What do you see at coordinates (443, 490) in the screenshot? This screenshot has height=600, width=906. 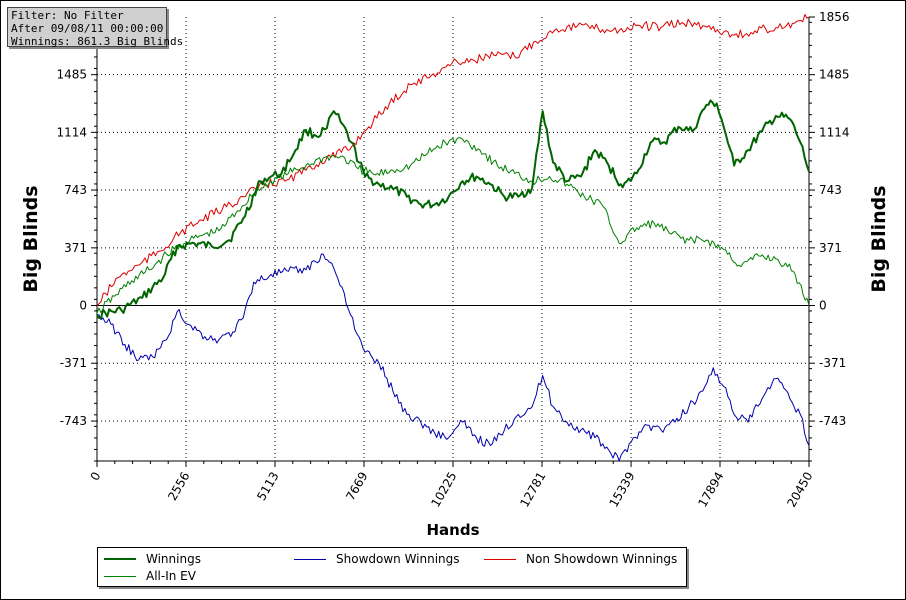 I see `x-tick-label: 10225` at bounding box center [443, 490].